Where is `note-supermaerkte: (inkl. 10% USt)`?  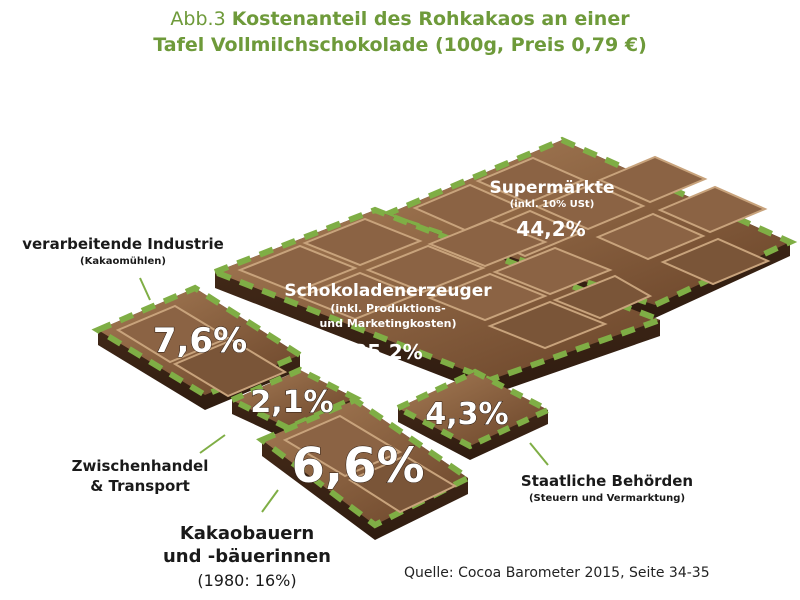 note-supermaerkte: (inkl. 10% USt) is located at coordinates (552, 204).